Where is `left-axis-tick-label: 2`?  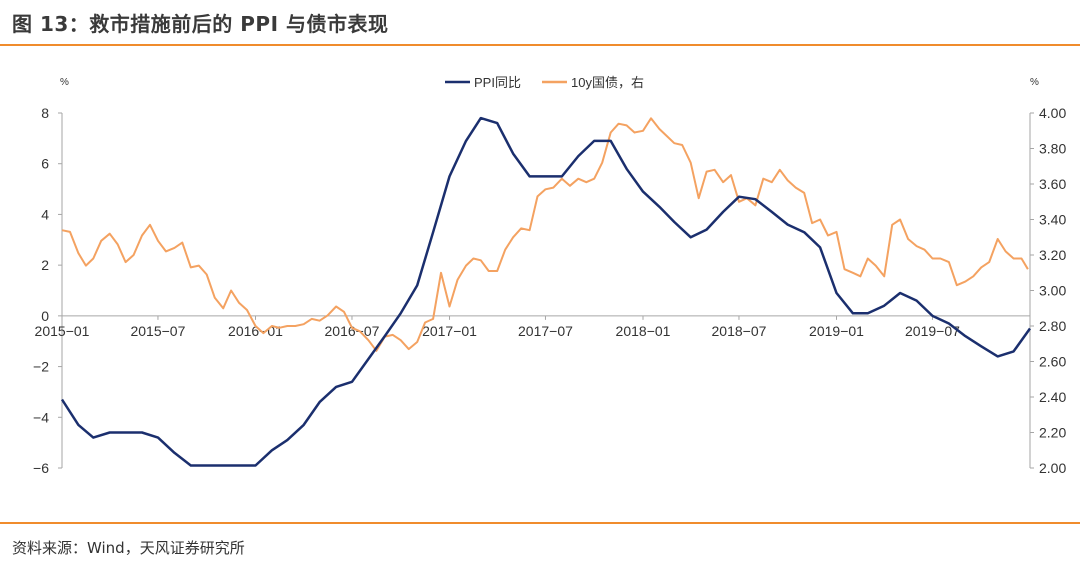 left-axis-tick-label: 2 is located at coordinates (45, 265).